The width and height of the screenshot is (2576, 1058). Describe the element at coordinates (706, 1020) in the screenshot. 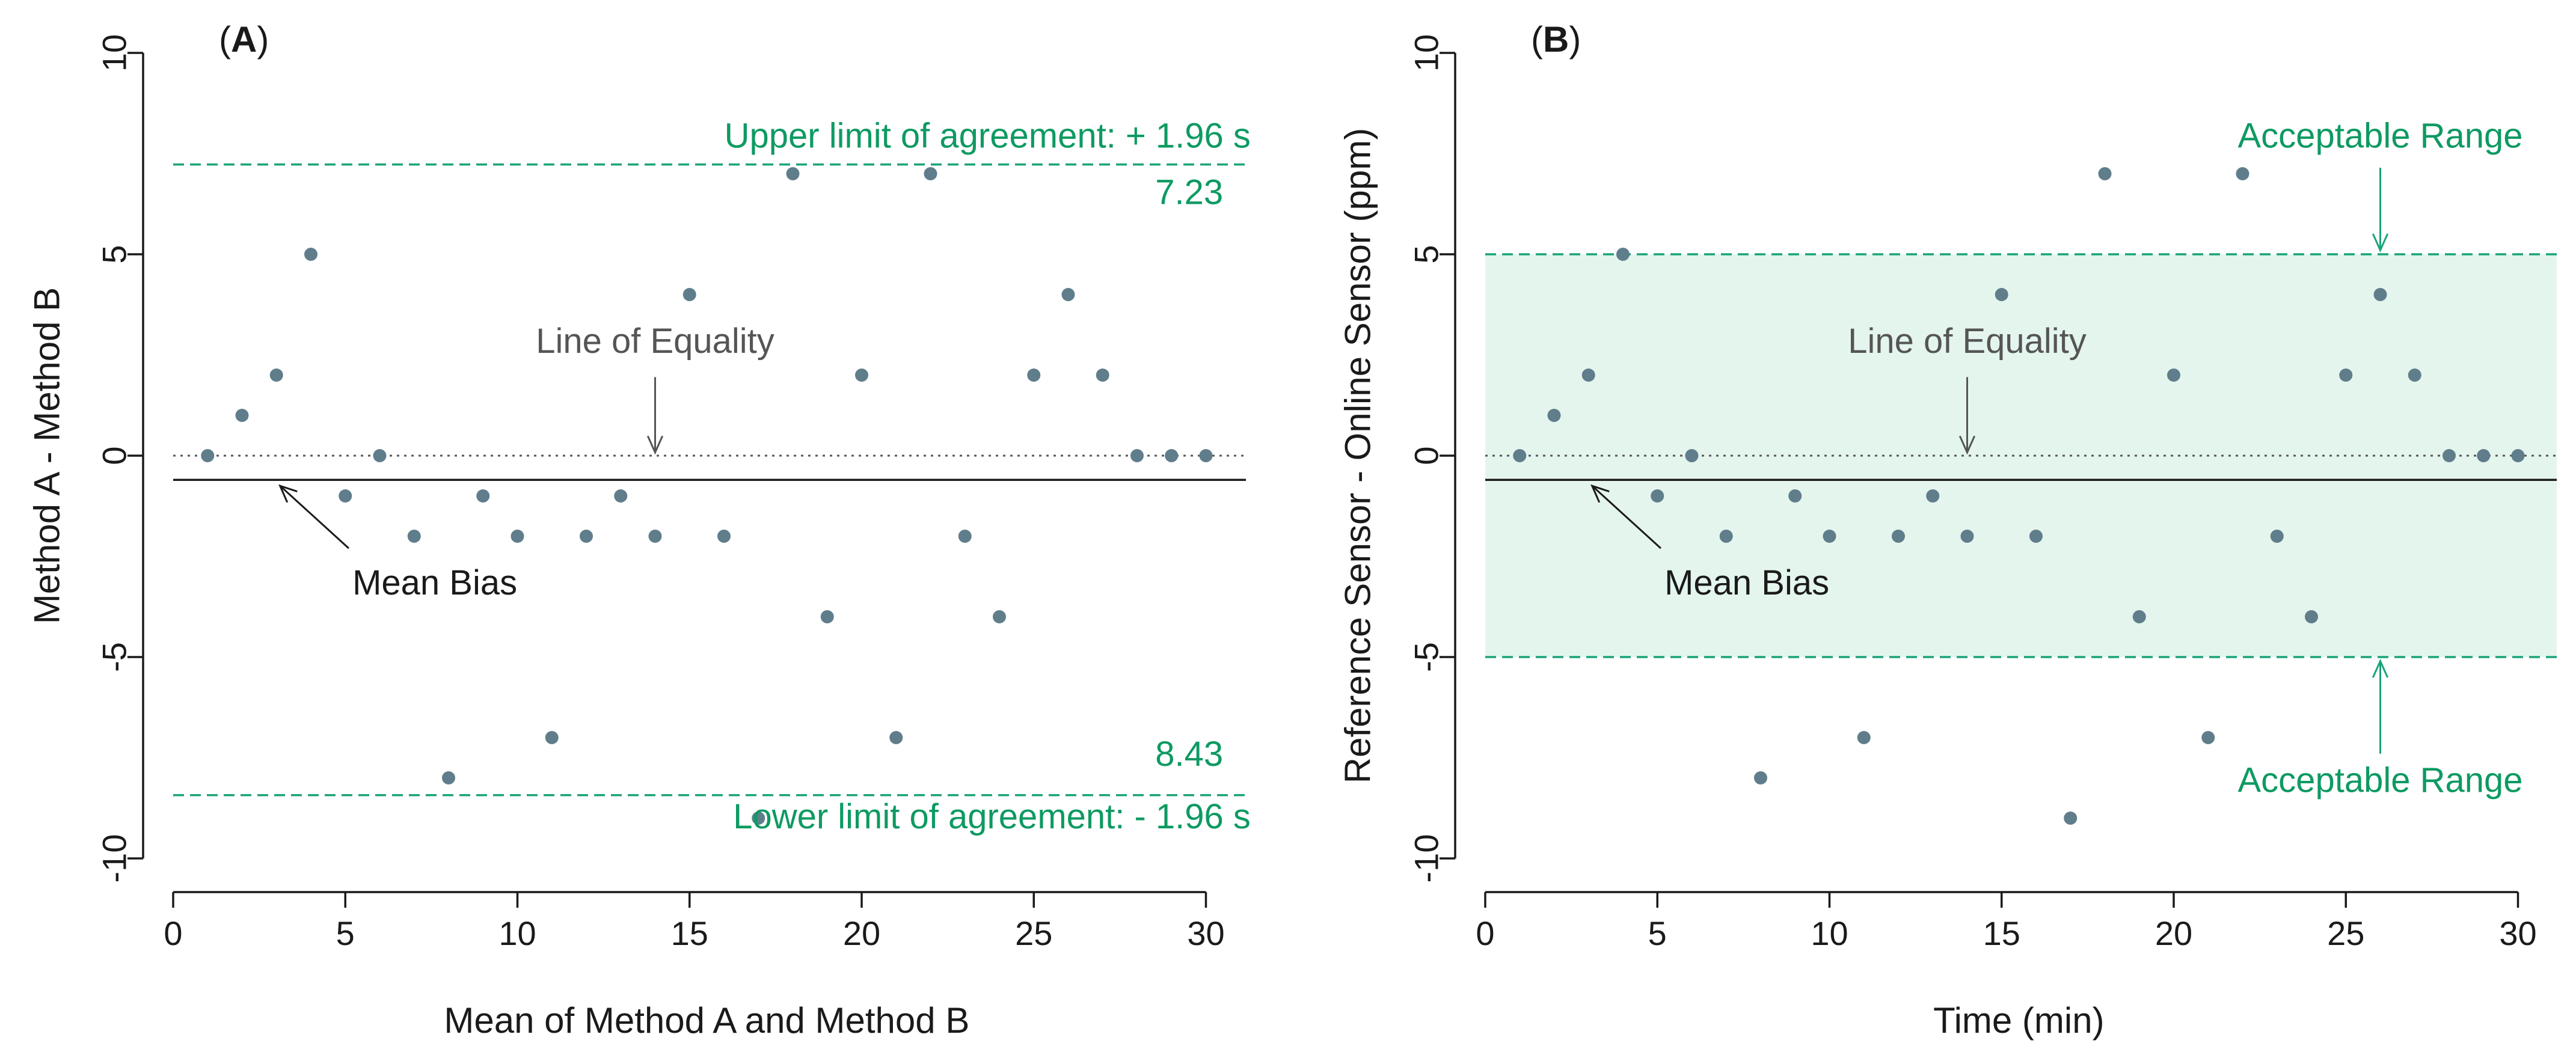

I see `x-axis-title: Mean of Method A and Method B` at that location.